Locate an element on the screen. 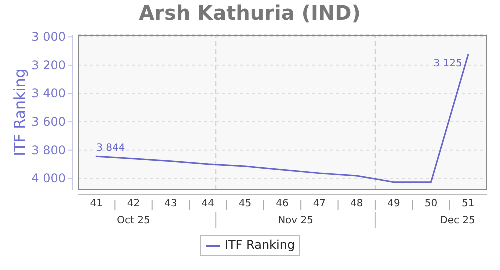  y-tick-label: 4 000 is located at coordinates (49, 179).